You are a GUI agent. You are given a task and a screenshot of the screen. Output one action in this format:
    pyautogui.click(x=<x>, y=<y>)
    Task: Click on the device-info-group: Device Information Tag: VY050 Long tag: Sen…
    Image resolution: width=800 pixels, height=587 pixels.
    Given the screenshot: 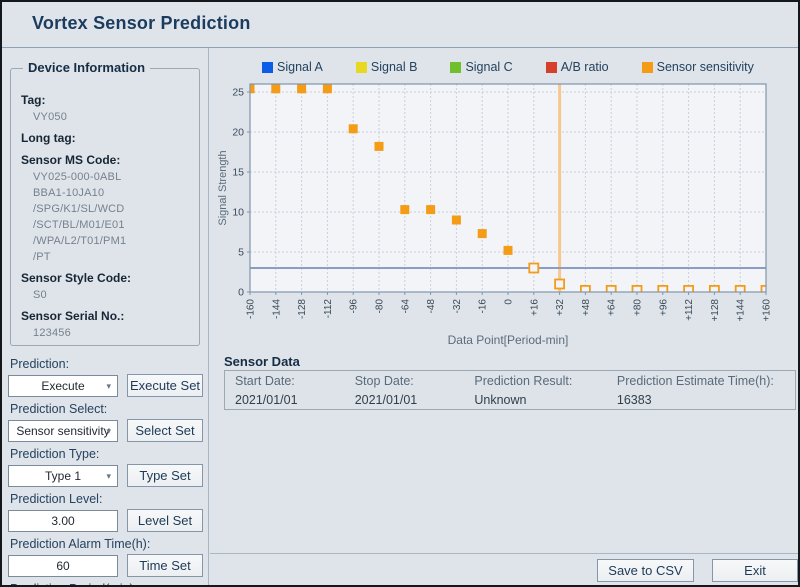 What is the action you would take?
    pyautogui.click(x=105, y=203)
    